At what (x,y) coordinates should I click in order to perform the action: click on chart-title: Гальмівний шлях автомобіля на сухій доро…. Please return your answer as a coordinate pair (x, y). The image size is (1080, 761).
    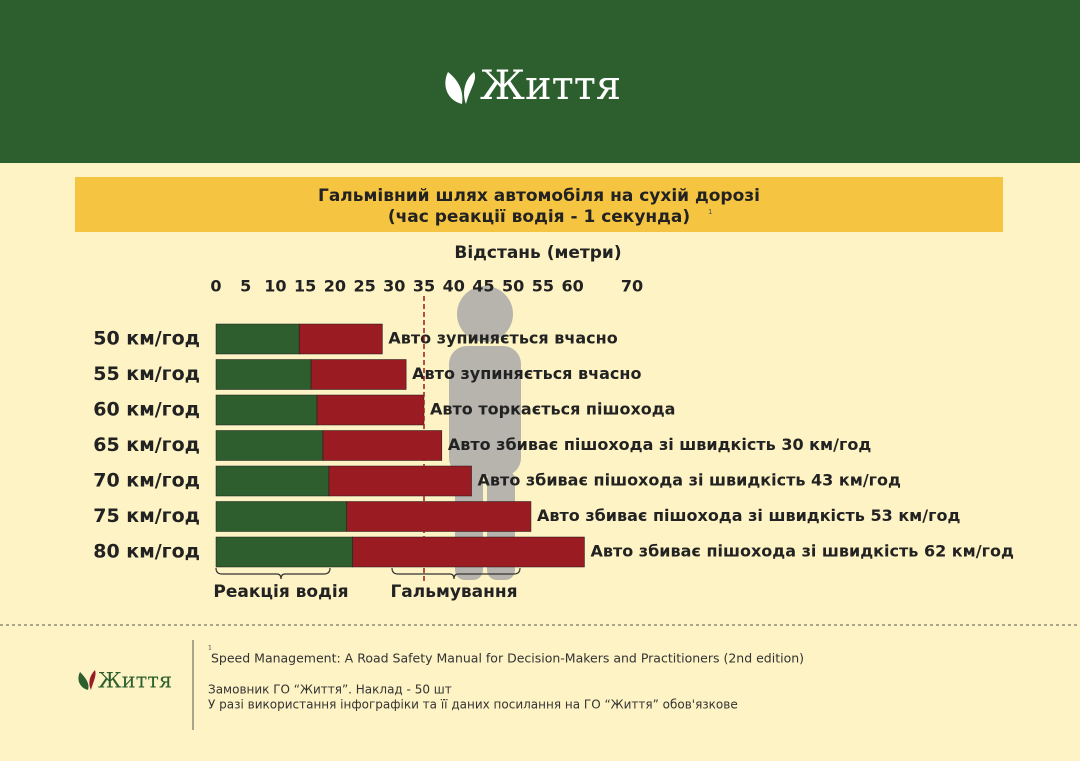
    Looking at the image, I should click on (539, 196).